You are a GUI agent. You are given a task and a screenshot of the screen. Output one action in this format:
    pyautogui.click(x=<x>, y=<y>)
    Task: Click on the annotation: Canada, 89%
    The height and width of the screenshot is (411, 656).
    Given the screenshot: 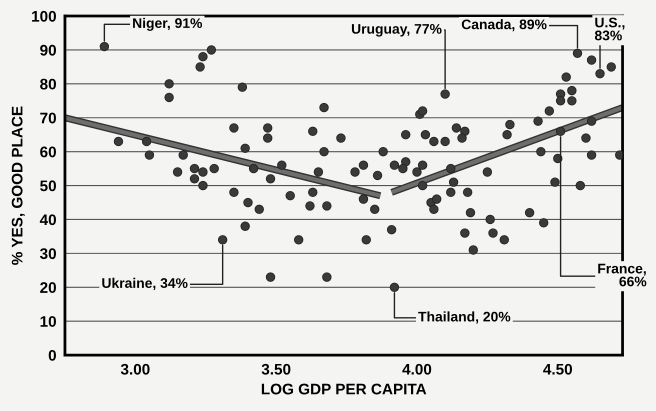 What is the action you would take?
    pyautogui.click(x=504, y=25)
    